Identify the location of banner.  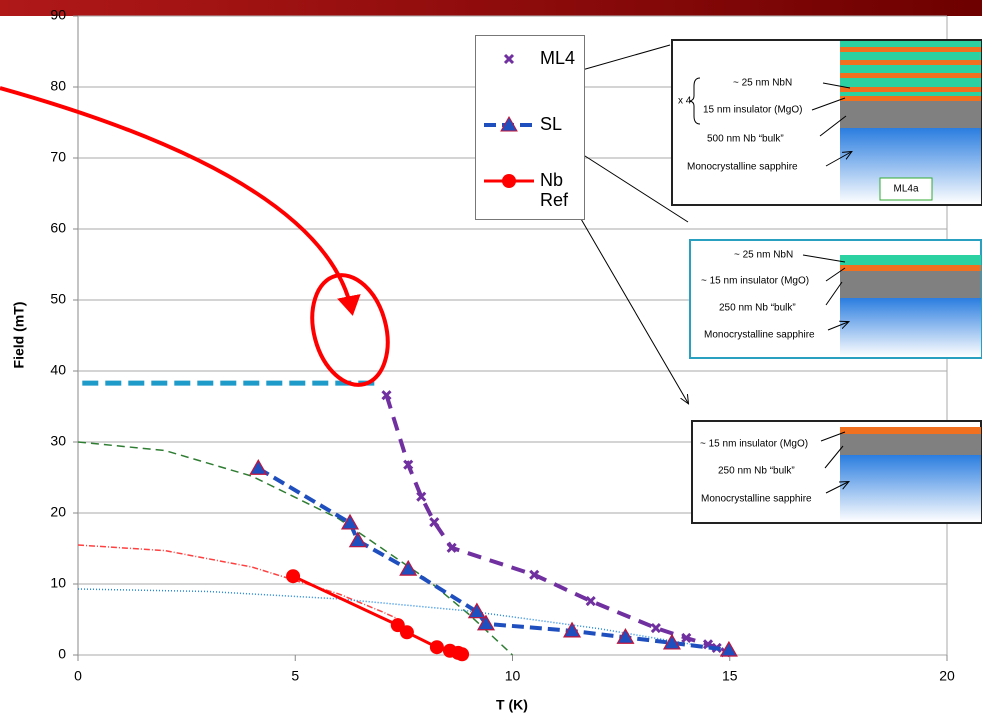
(491, 8).